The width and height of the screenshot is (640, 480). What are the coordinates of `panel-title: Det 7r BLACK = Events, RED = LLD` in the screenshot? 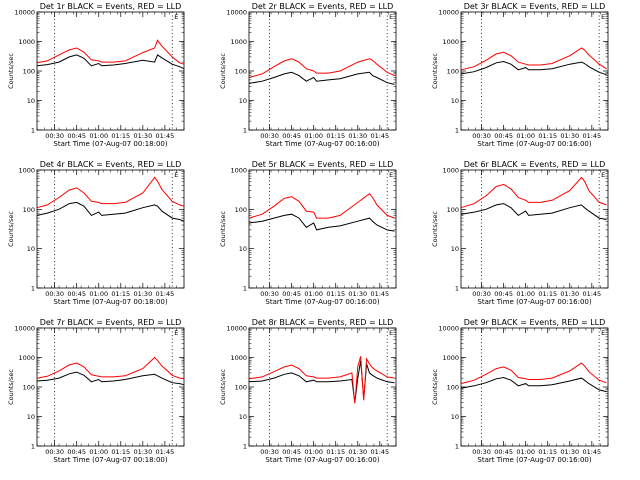 It's located at (111, 322).